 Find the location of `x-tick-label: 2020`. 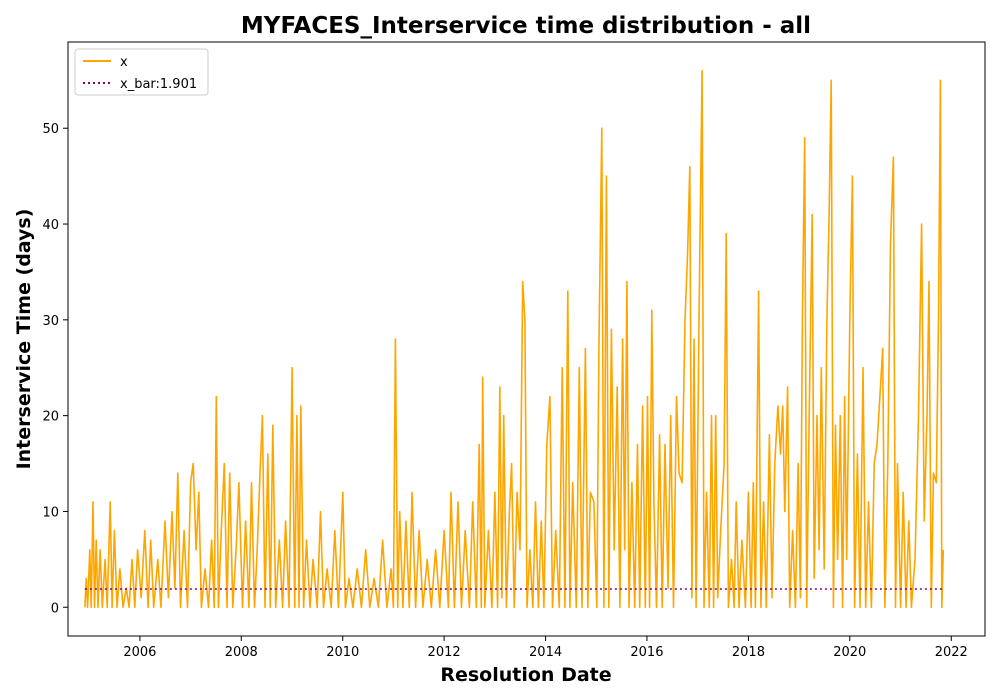

x-tick-label: 2020 is located at coordinates (849, 652).